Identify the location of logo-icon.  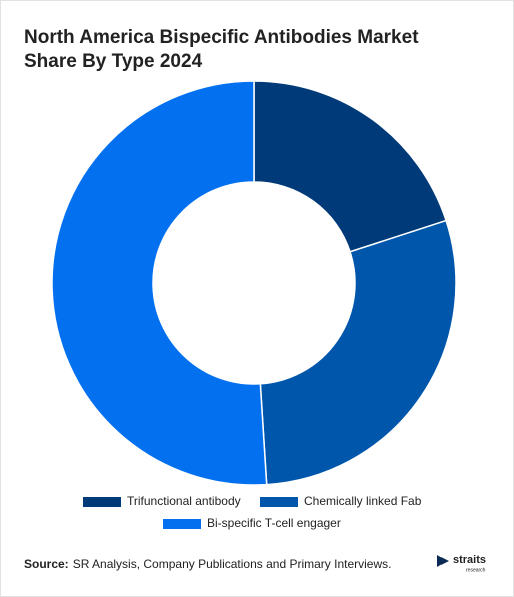
(443, 561).